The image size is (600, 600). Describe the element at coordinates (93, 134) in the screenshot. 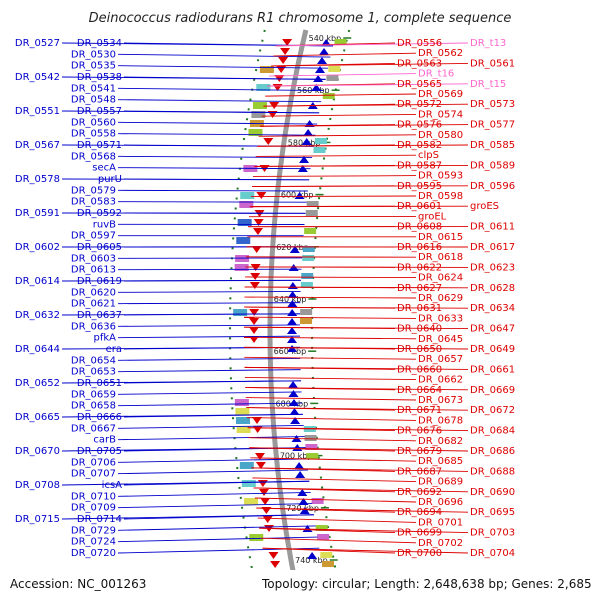

I see `gene-label: DR_0558` at that location.